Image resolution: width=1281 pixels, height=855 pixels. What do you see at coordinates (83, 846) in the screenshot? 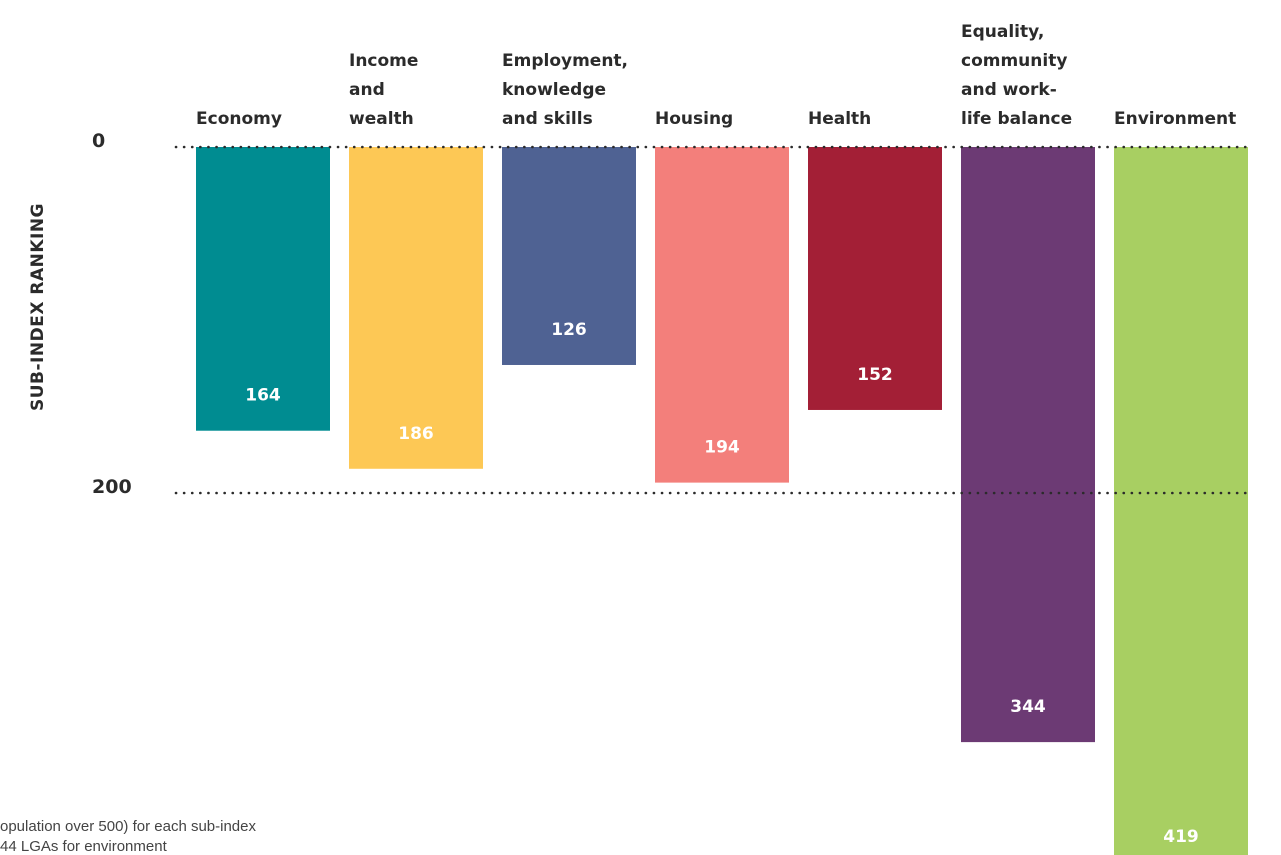
I see `footnote-line-2: 44 LGAs for environment` at bounding box center [83, 846].